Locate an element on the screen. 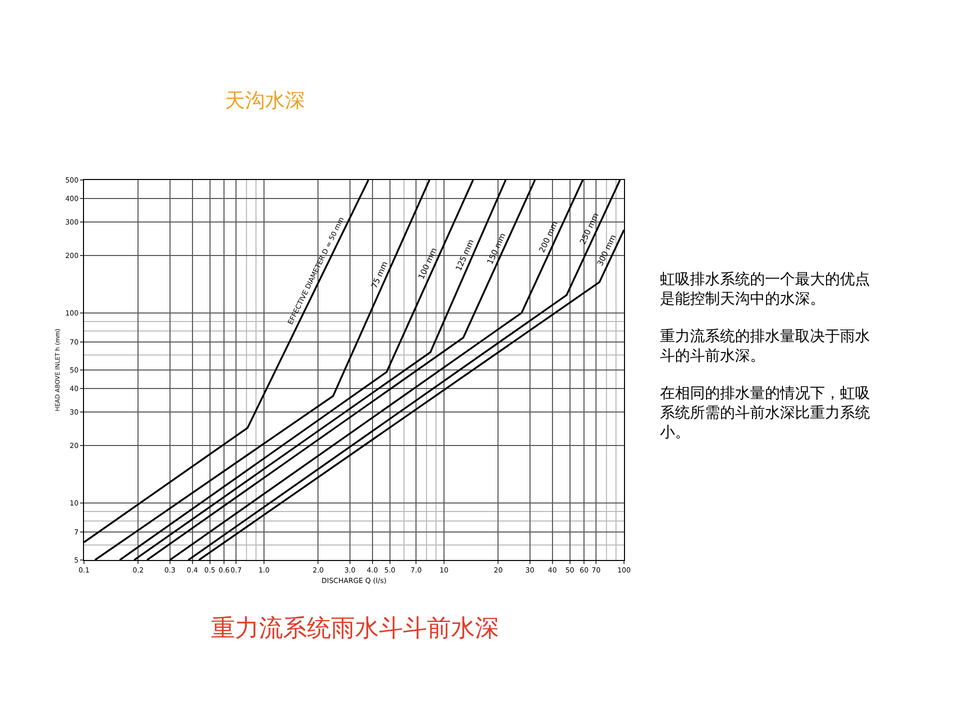 This screenshot has width=960, height=720. text: 在相同的排水量的情况下，虹吸系统所需的斗前水深比重力系统小。 is located at coordinates (765, 412).